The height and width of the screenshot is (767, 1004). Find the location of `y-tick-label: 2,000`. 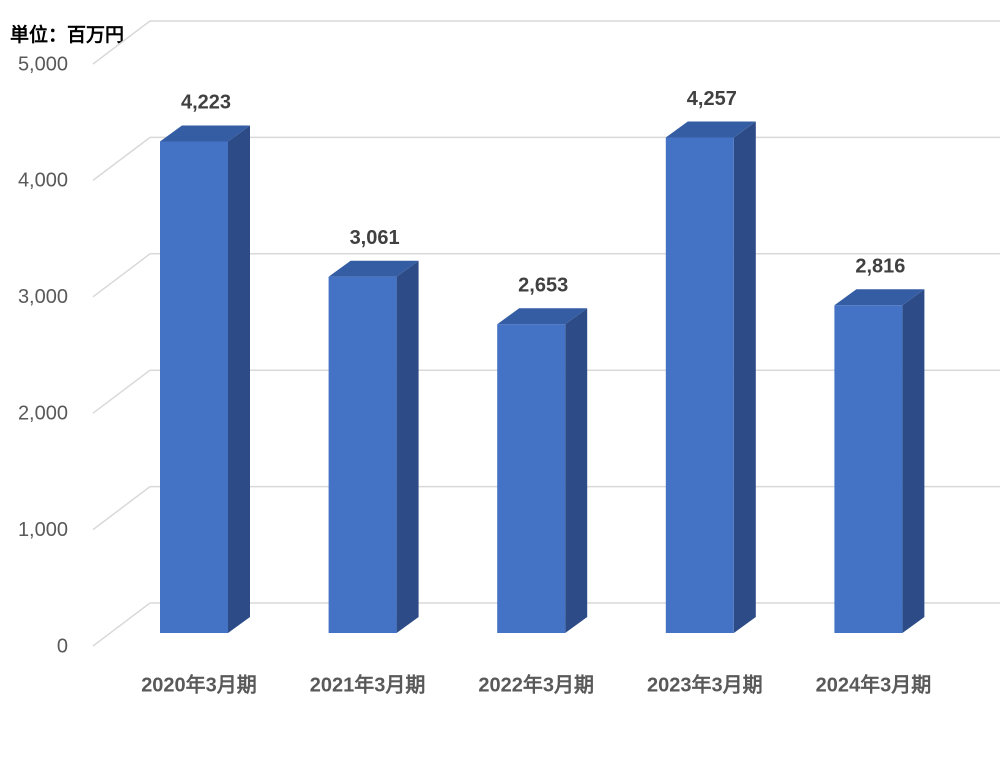

y-tick-label: 2,000 is located at coordinates (43, 413).